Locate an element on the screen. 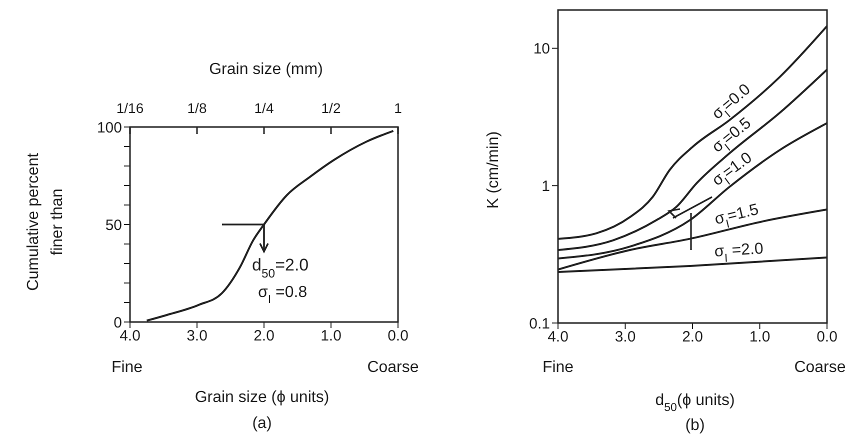 The image size is (867, 442). x2-tick-label: 1/16 is located at coordinates (130, 108).